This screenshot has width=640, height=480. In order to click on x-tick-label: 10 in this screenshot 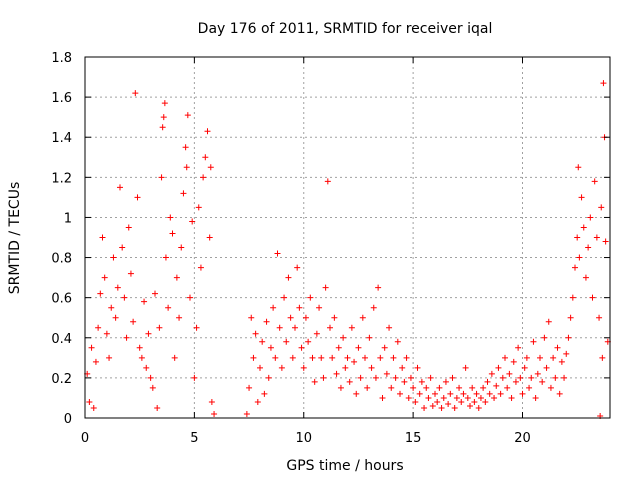, I will do `click(303, 438)`.